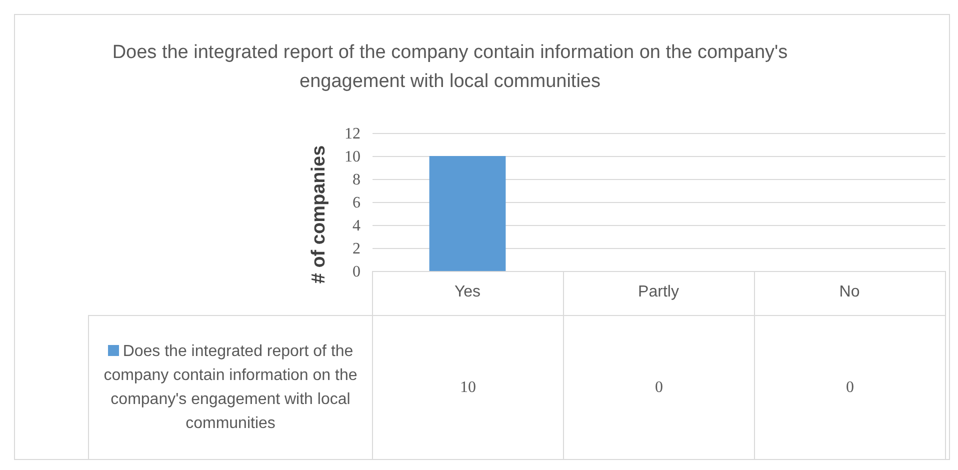 This screenshot has width=958, height=470. I want to click on y-tick-label: 6, so click(356, 203).